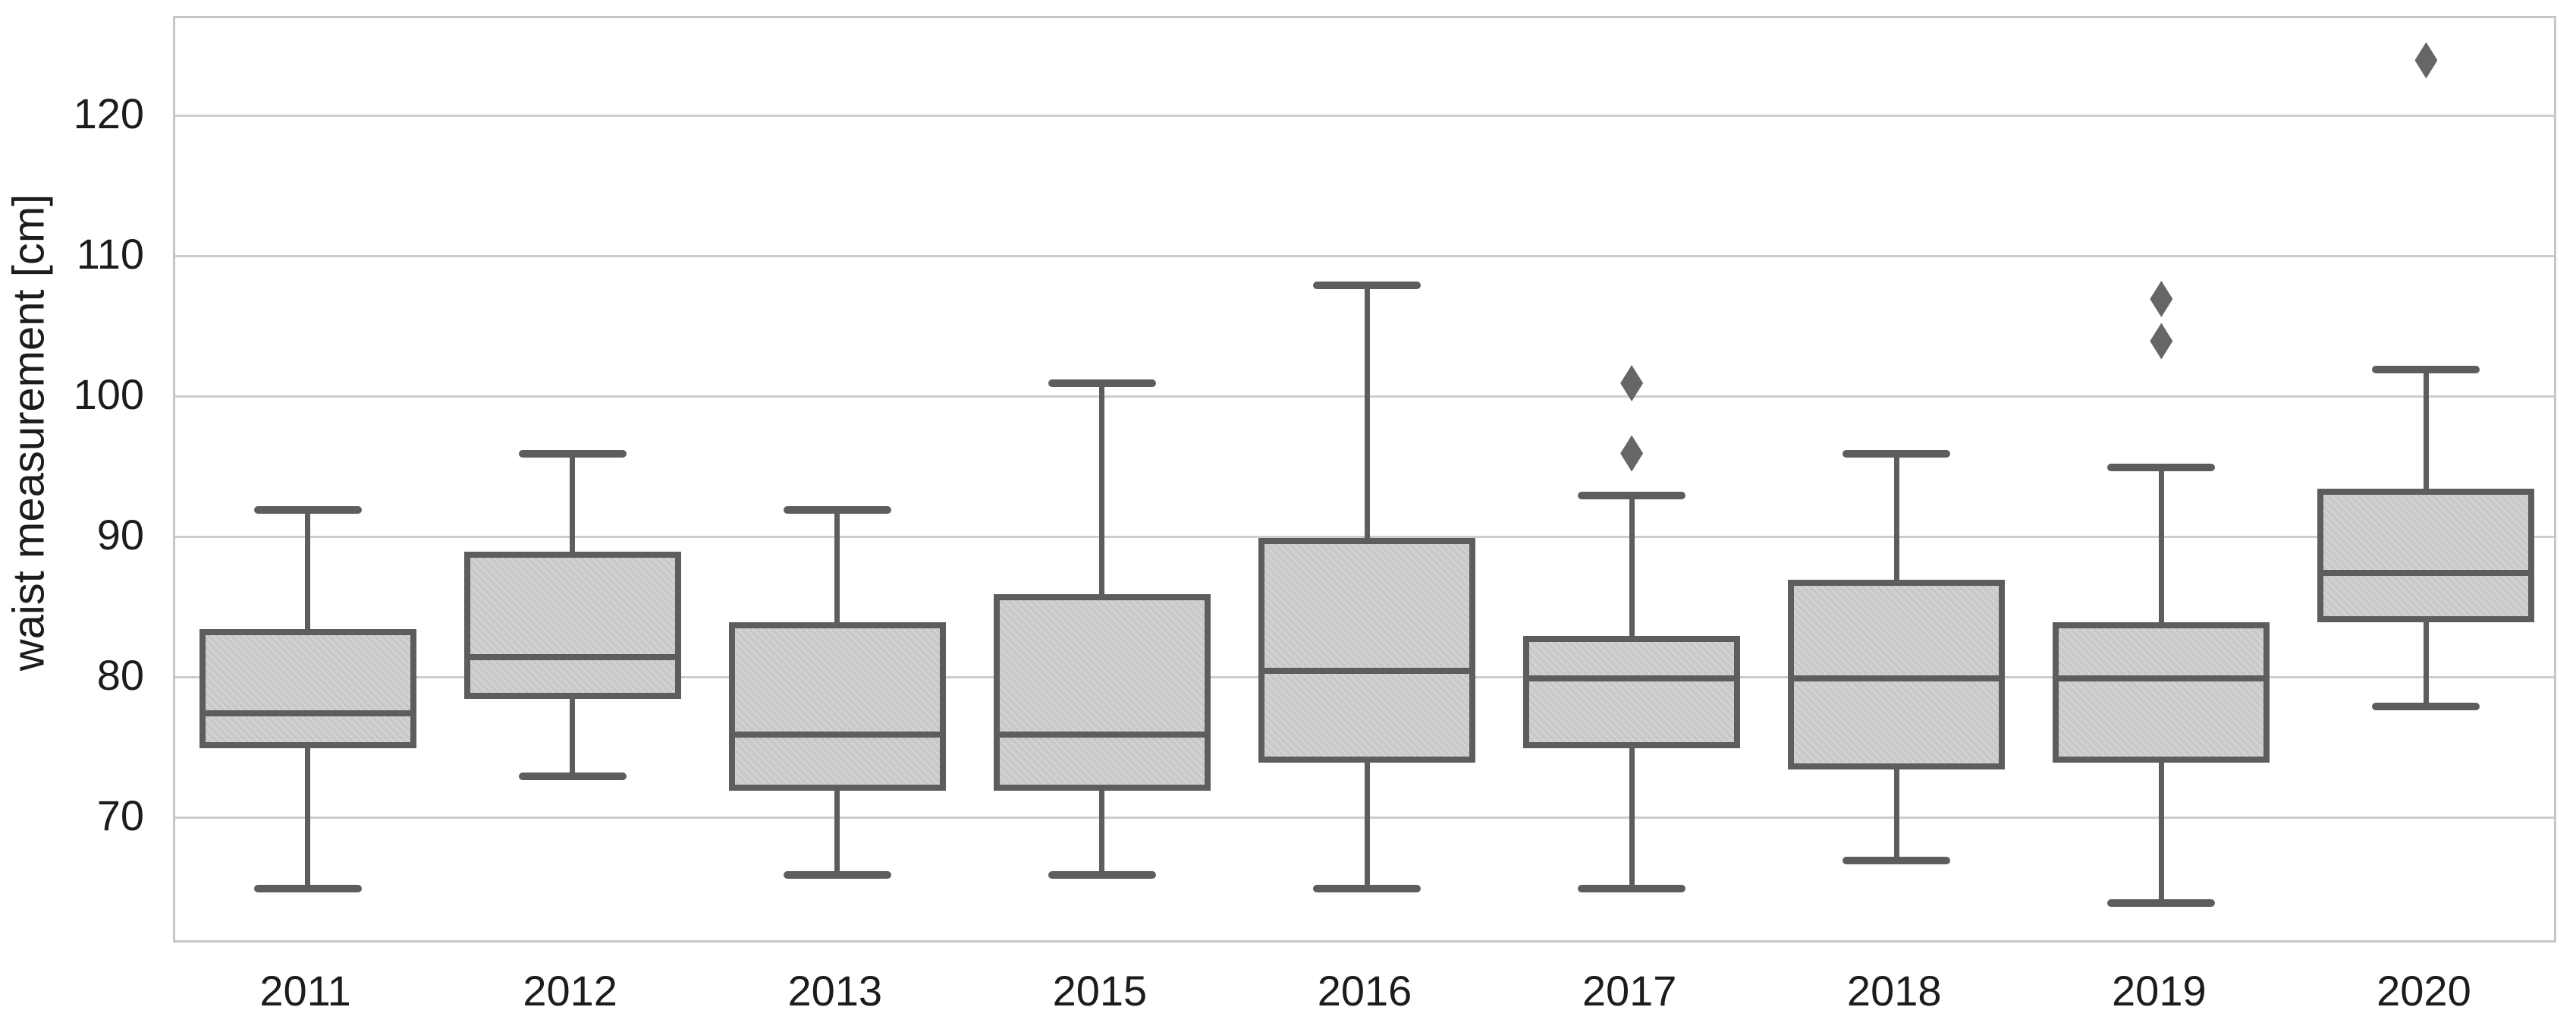 The width and height of the screenshot is (2576, 1029). What do you see at coordinates (120, 535) in the screenshot?
I see `y-tick-label-90: 90` at bounding box center [120, 535].